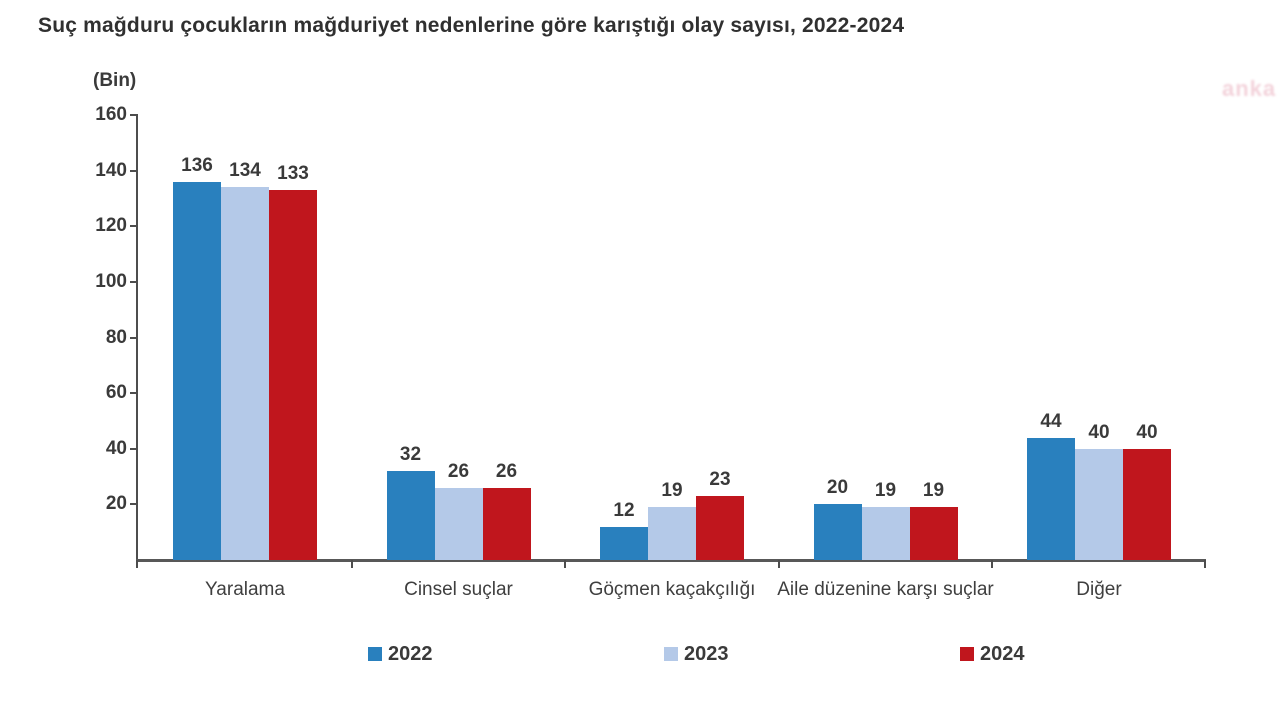 The height and width of the screenshot is (720, 1280). I want to click on y-tick-label: 100, so click(111, 281).